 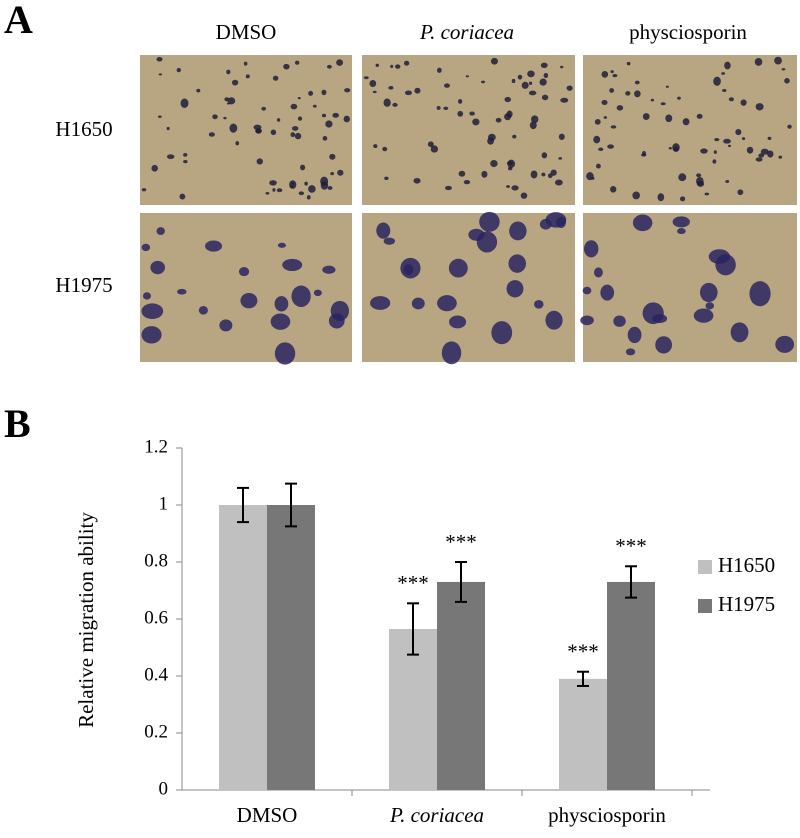 I want to click on x-tick-label: P. coriacea, so click(x=436, y=815).